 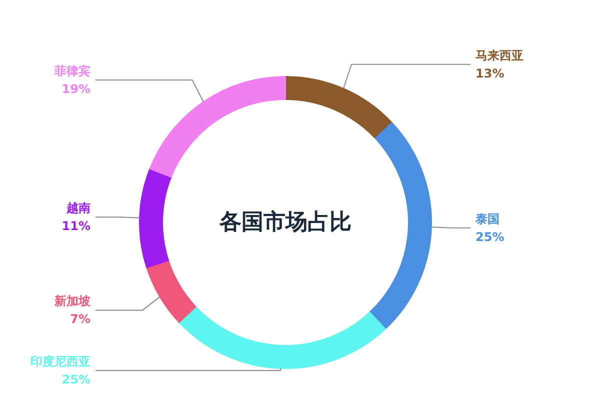 I want to click on slice-label: 越南, so click(x=78, y=208).